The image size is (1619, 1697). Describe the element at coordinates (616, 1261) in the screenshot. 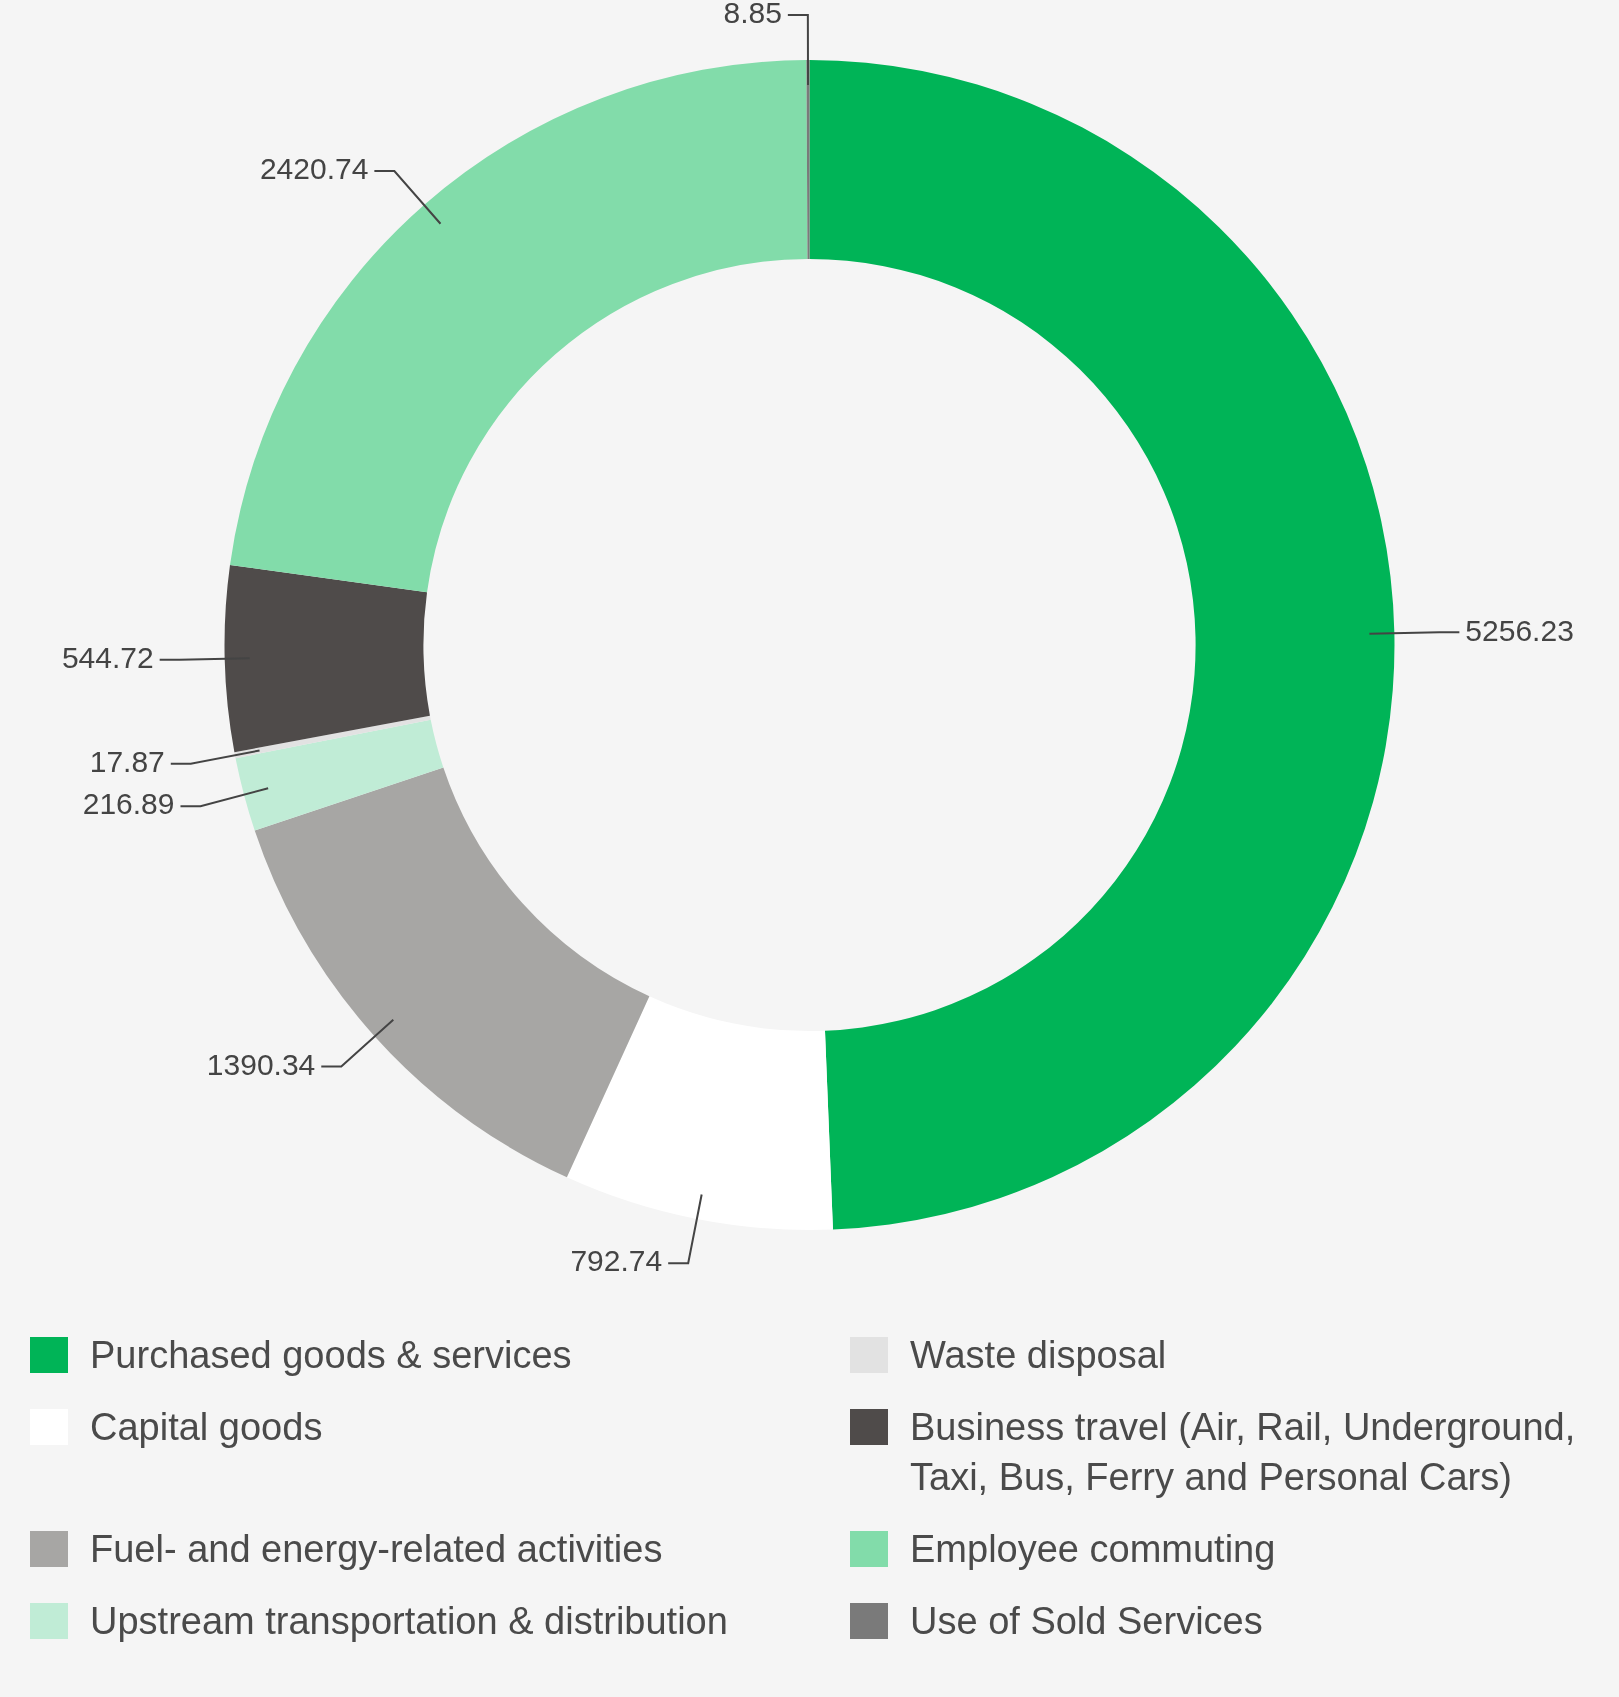

I see `data-label: 792.74` at that location.